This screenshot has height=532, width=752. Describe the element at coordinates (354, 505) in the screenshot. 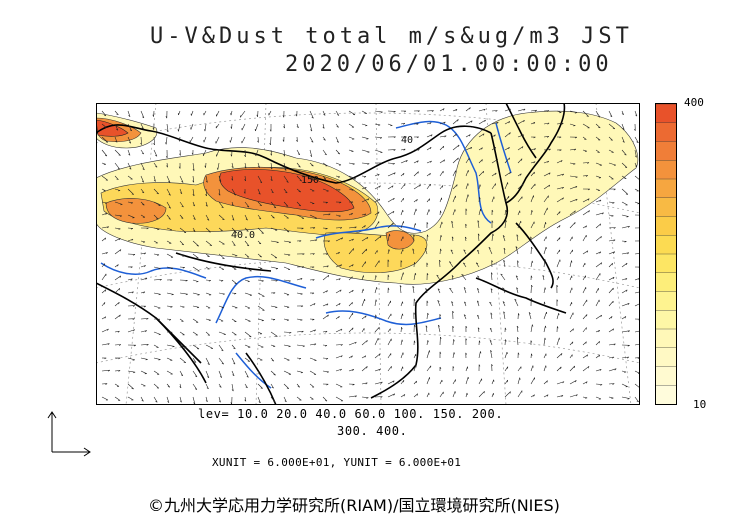

I see `copyright-credit: ©九州大学応用力学研究所(RIAM)/国立環境研究所(NIES)` at that location.